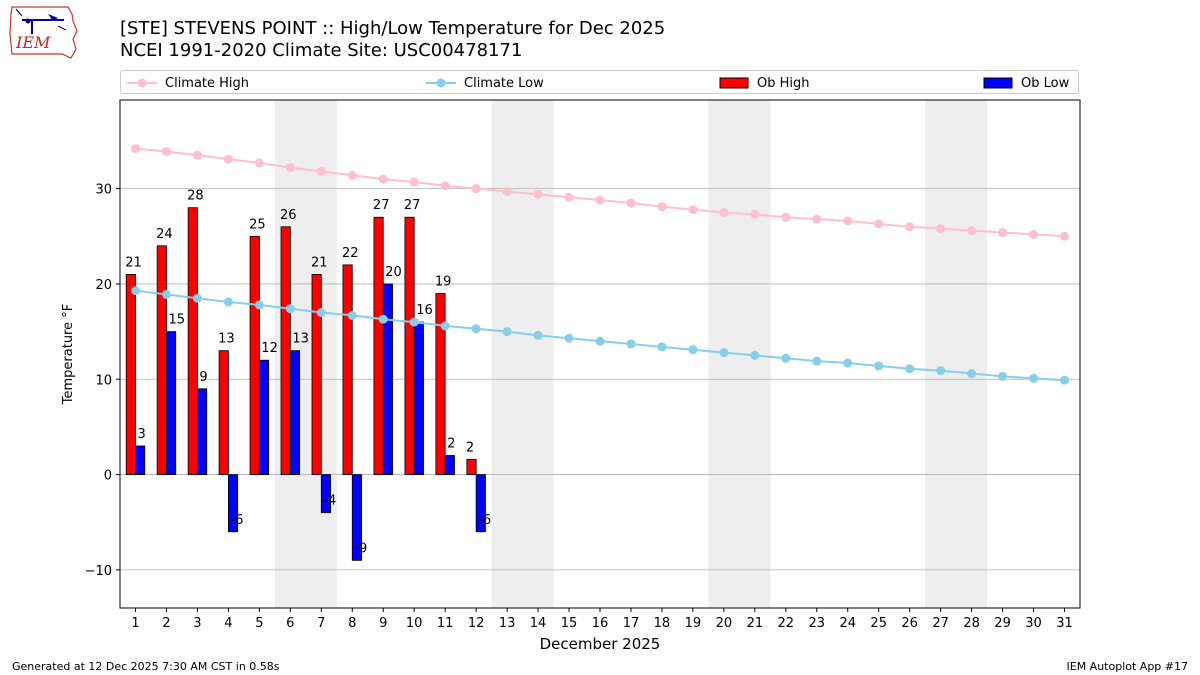  I want to click on x-tick-label: 18, so click(662, 623).